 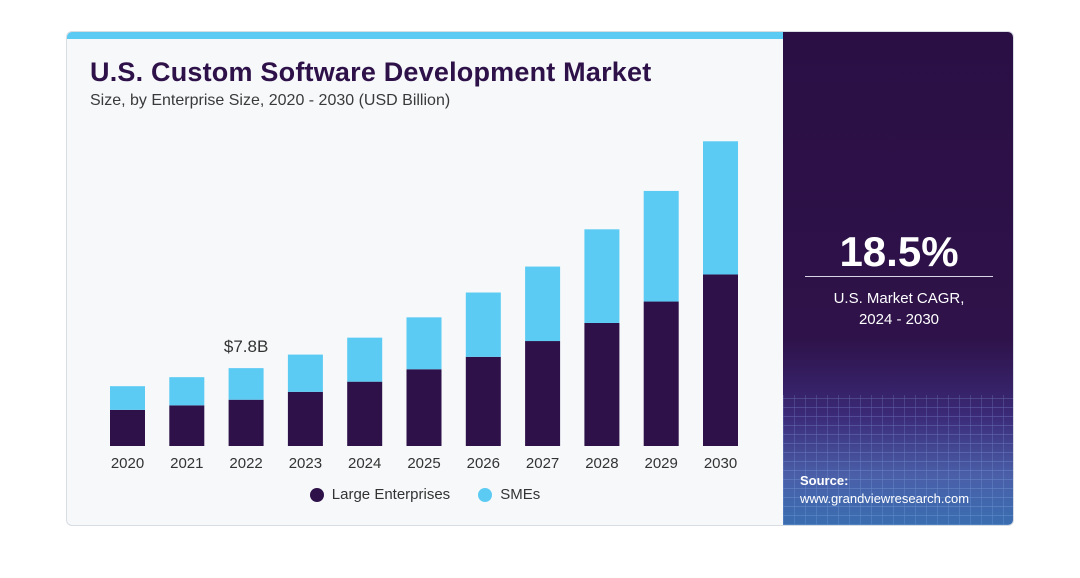 What do you see at coordinates (305, 463) in the screenshot?
I see `x-tick-label: 2023` at bounding box center [305, 463].